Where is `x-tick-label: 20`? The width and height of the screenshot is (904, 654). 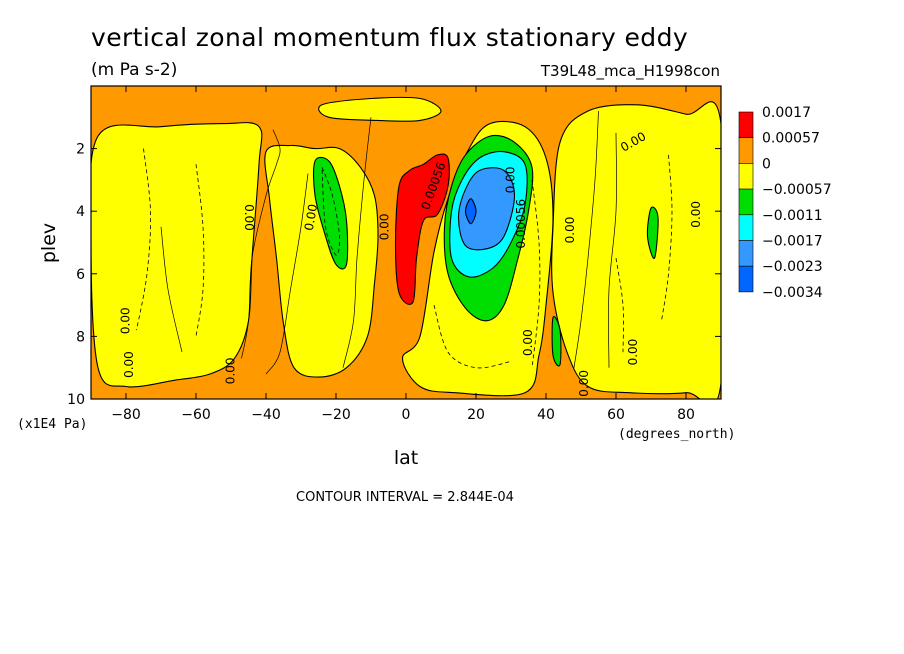
x-tick-label: 20 is located at coordinates (476, 415).